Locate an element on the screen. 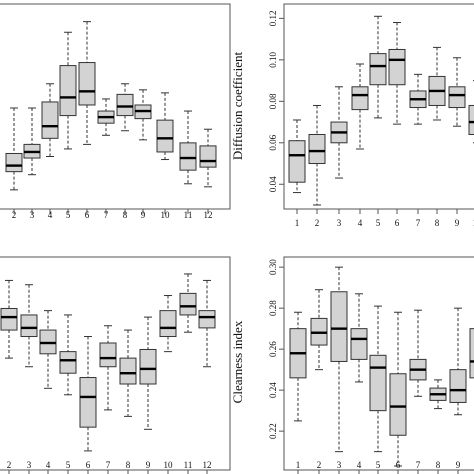  x-tick-label: 12 is located at coordinates (207, 465).